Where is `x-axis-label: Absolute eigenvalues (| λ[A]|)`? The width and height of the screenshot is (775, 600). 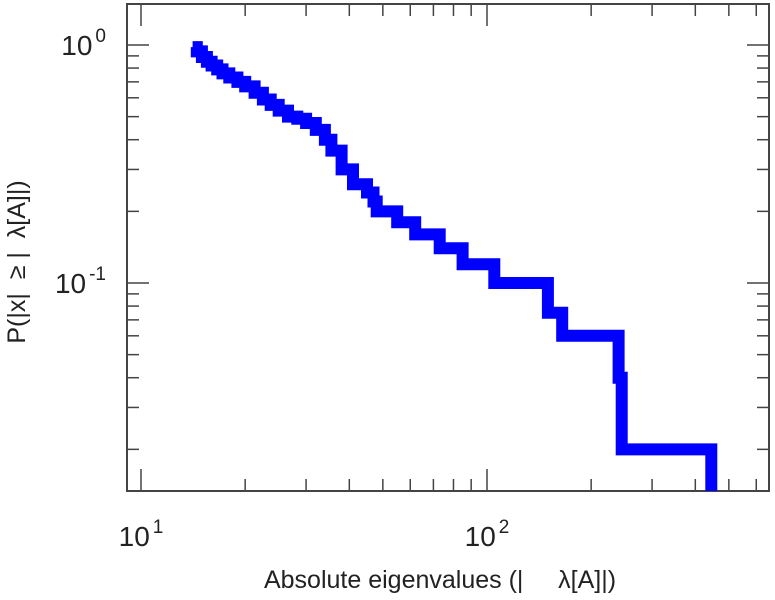 x-axis-label: Absolute eigenvalues (| λ[A]|) is located at coordinates (440, 580).